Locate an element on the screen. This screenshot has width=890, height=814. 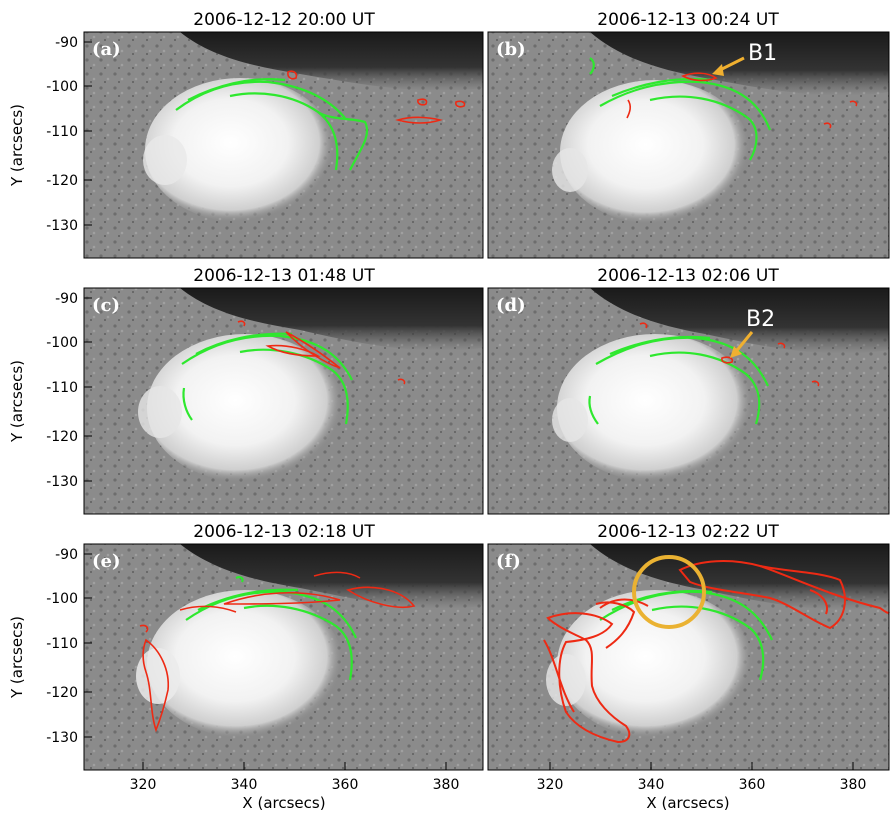
panel-label-c: (c) is located at coordinates (106, 305).